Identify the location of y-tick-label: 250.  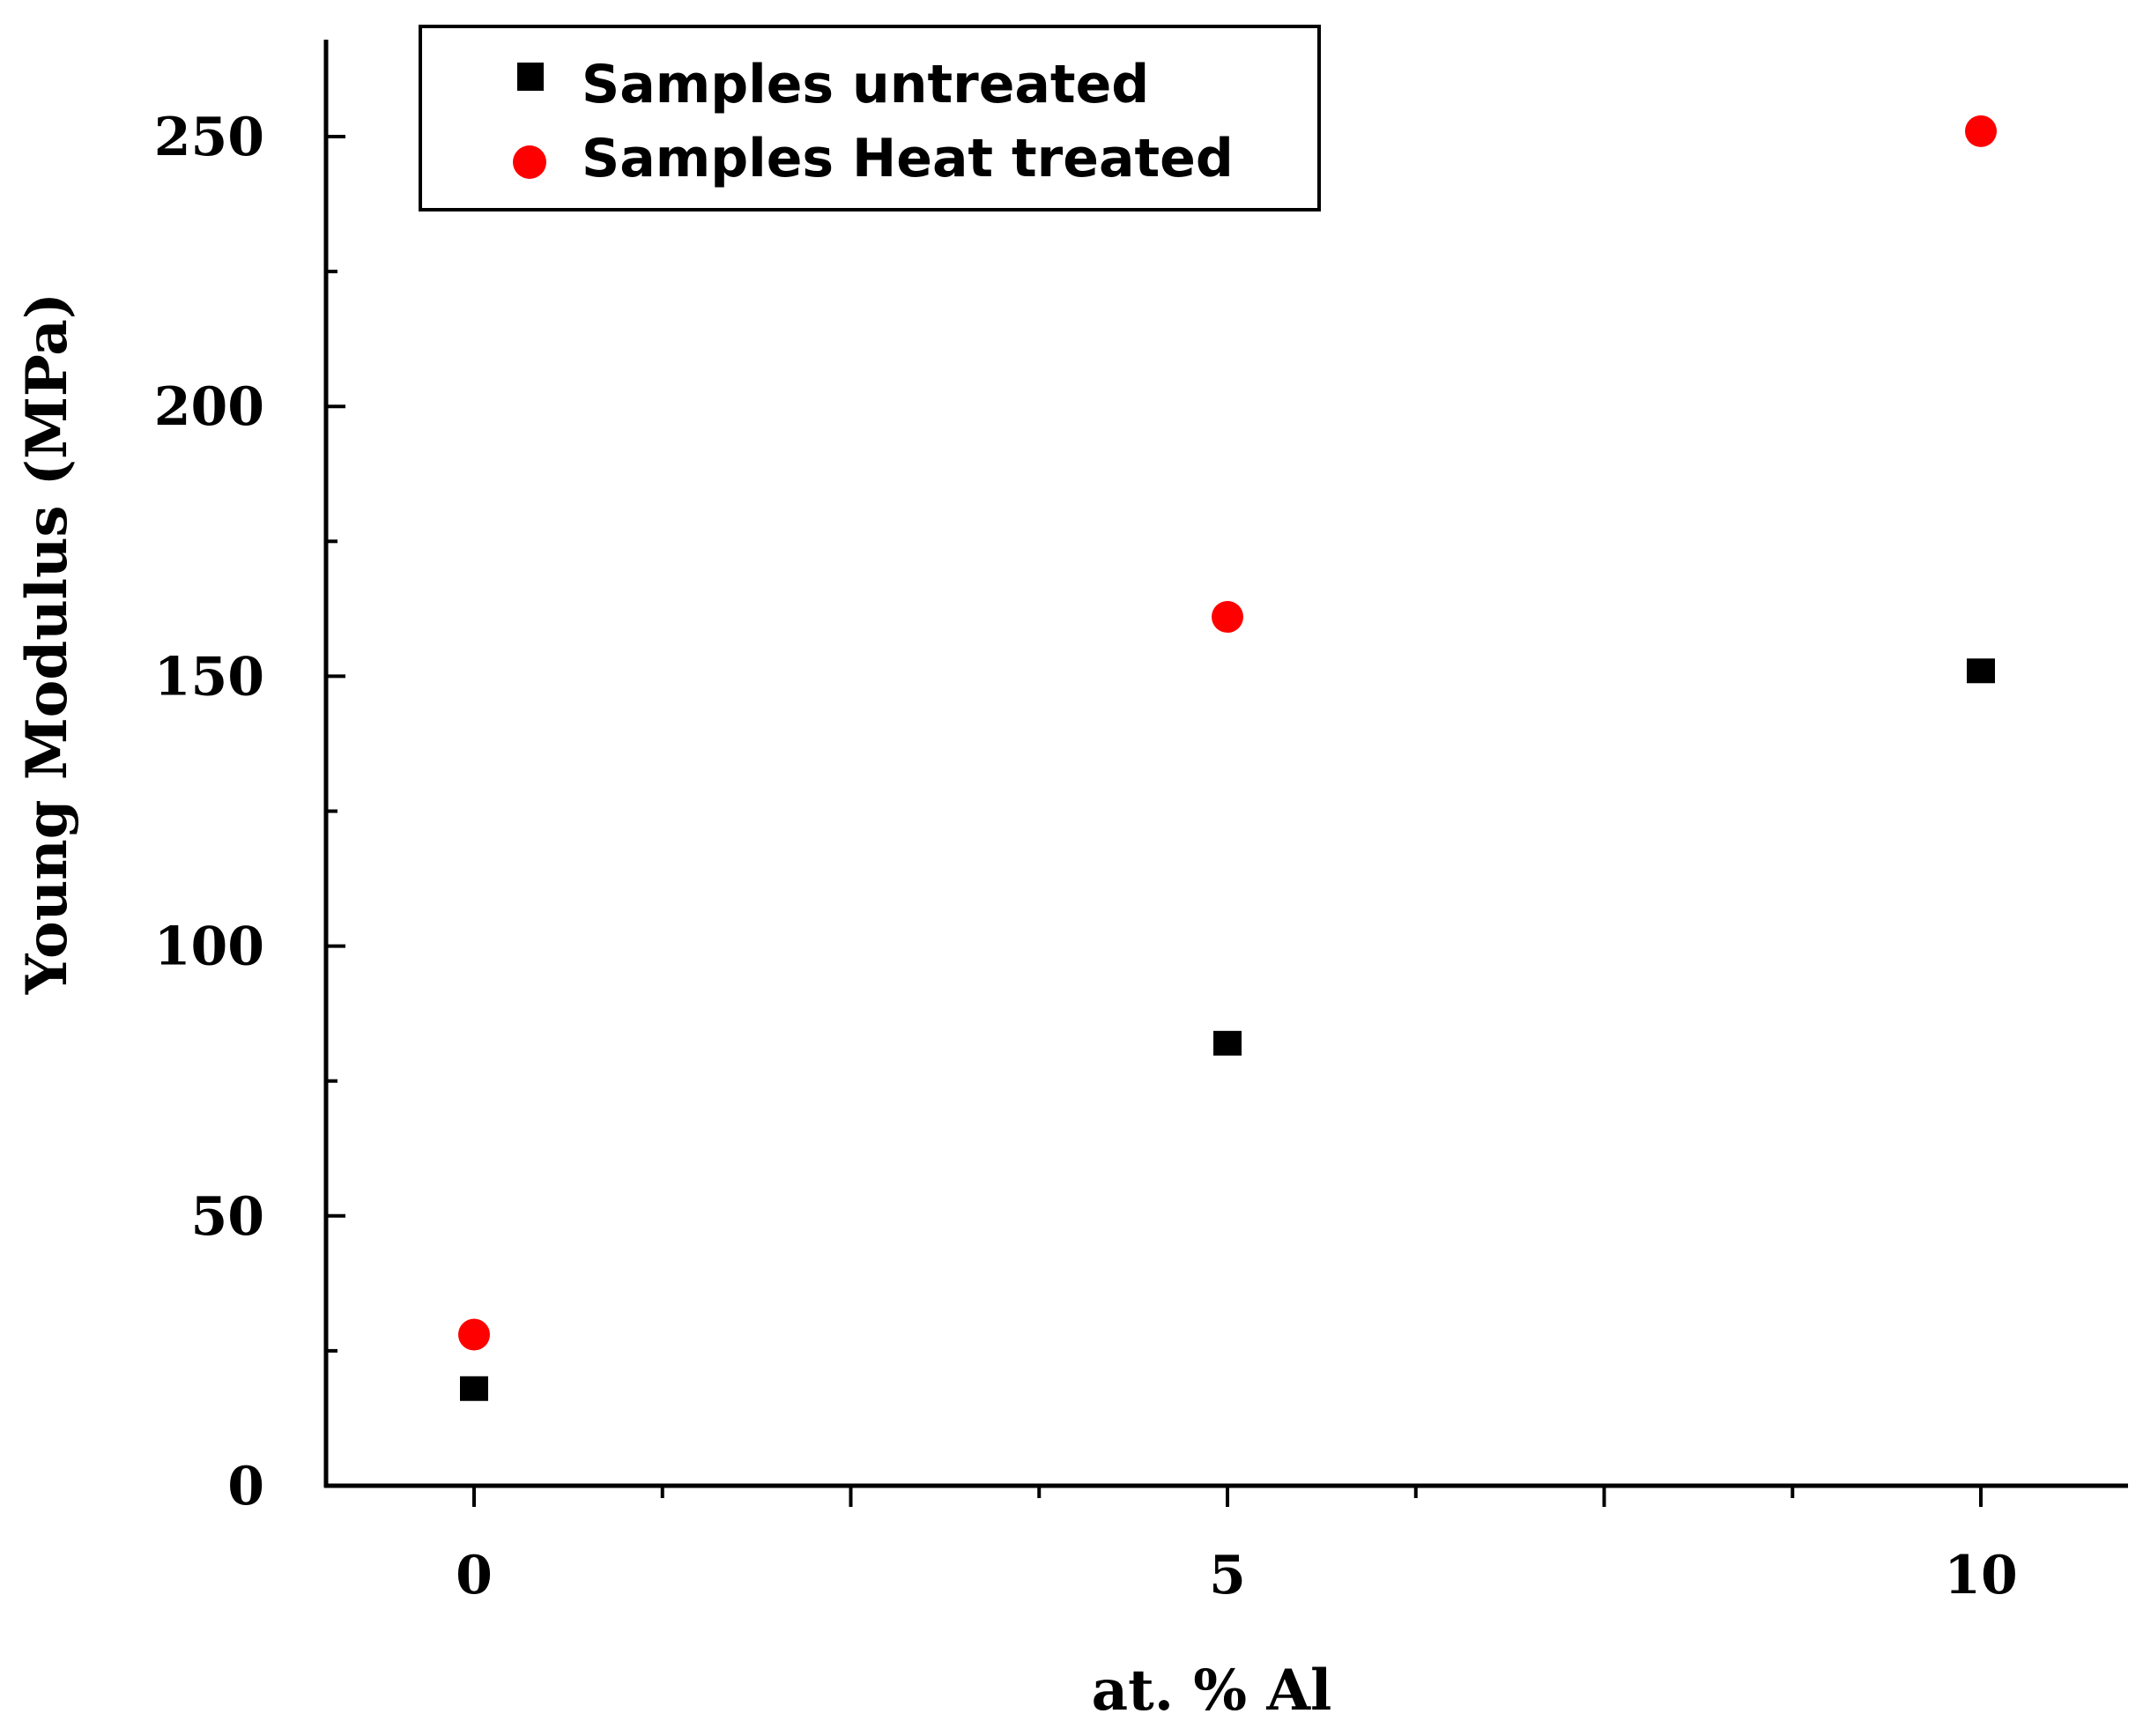
(209, 137).